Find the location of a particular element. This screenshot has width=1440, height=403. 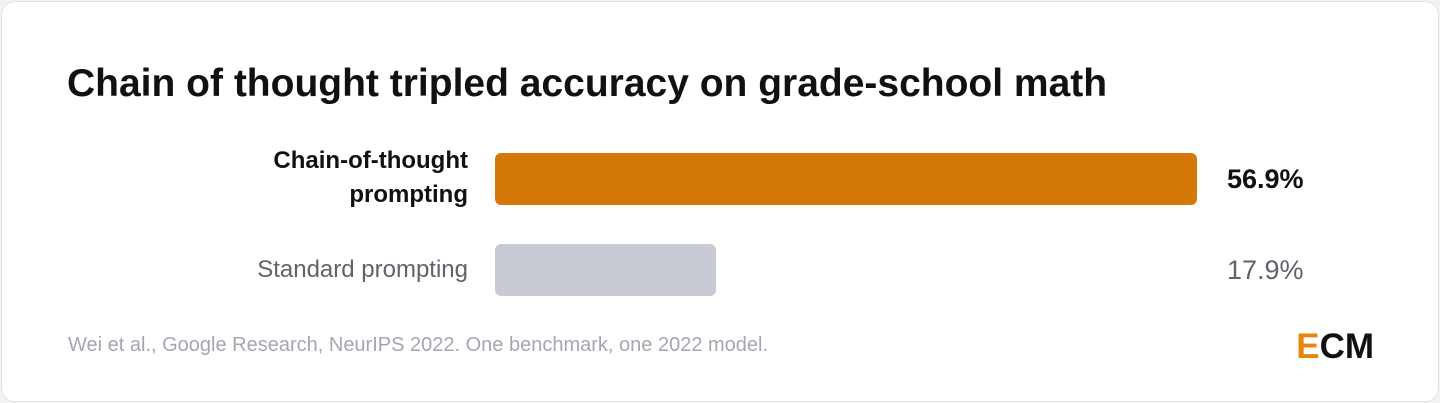

category-label: Standard prompting is located at coordinates (362, 269).